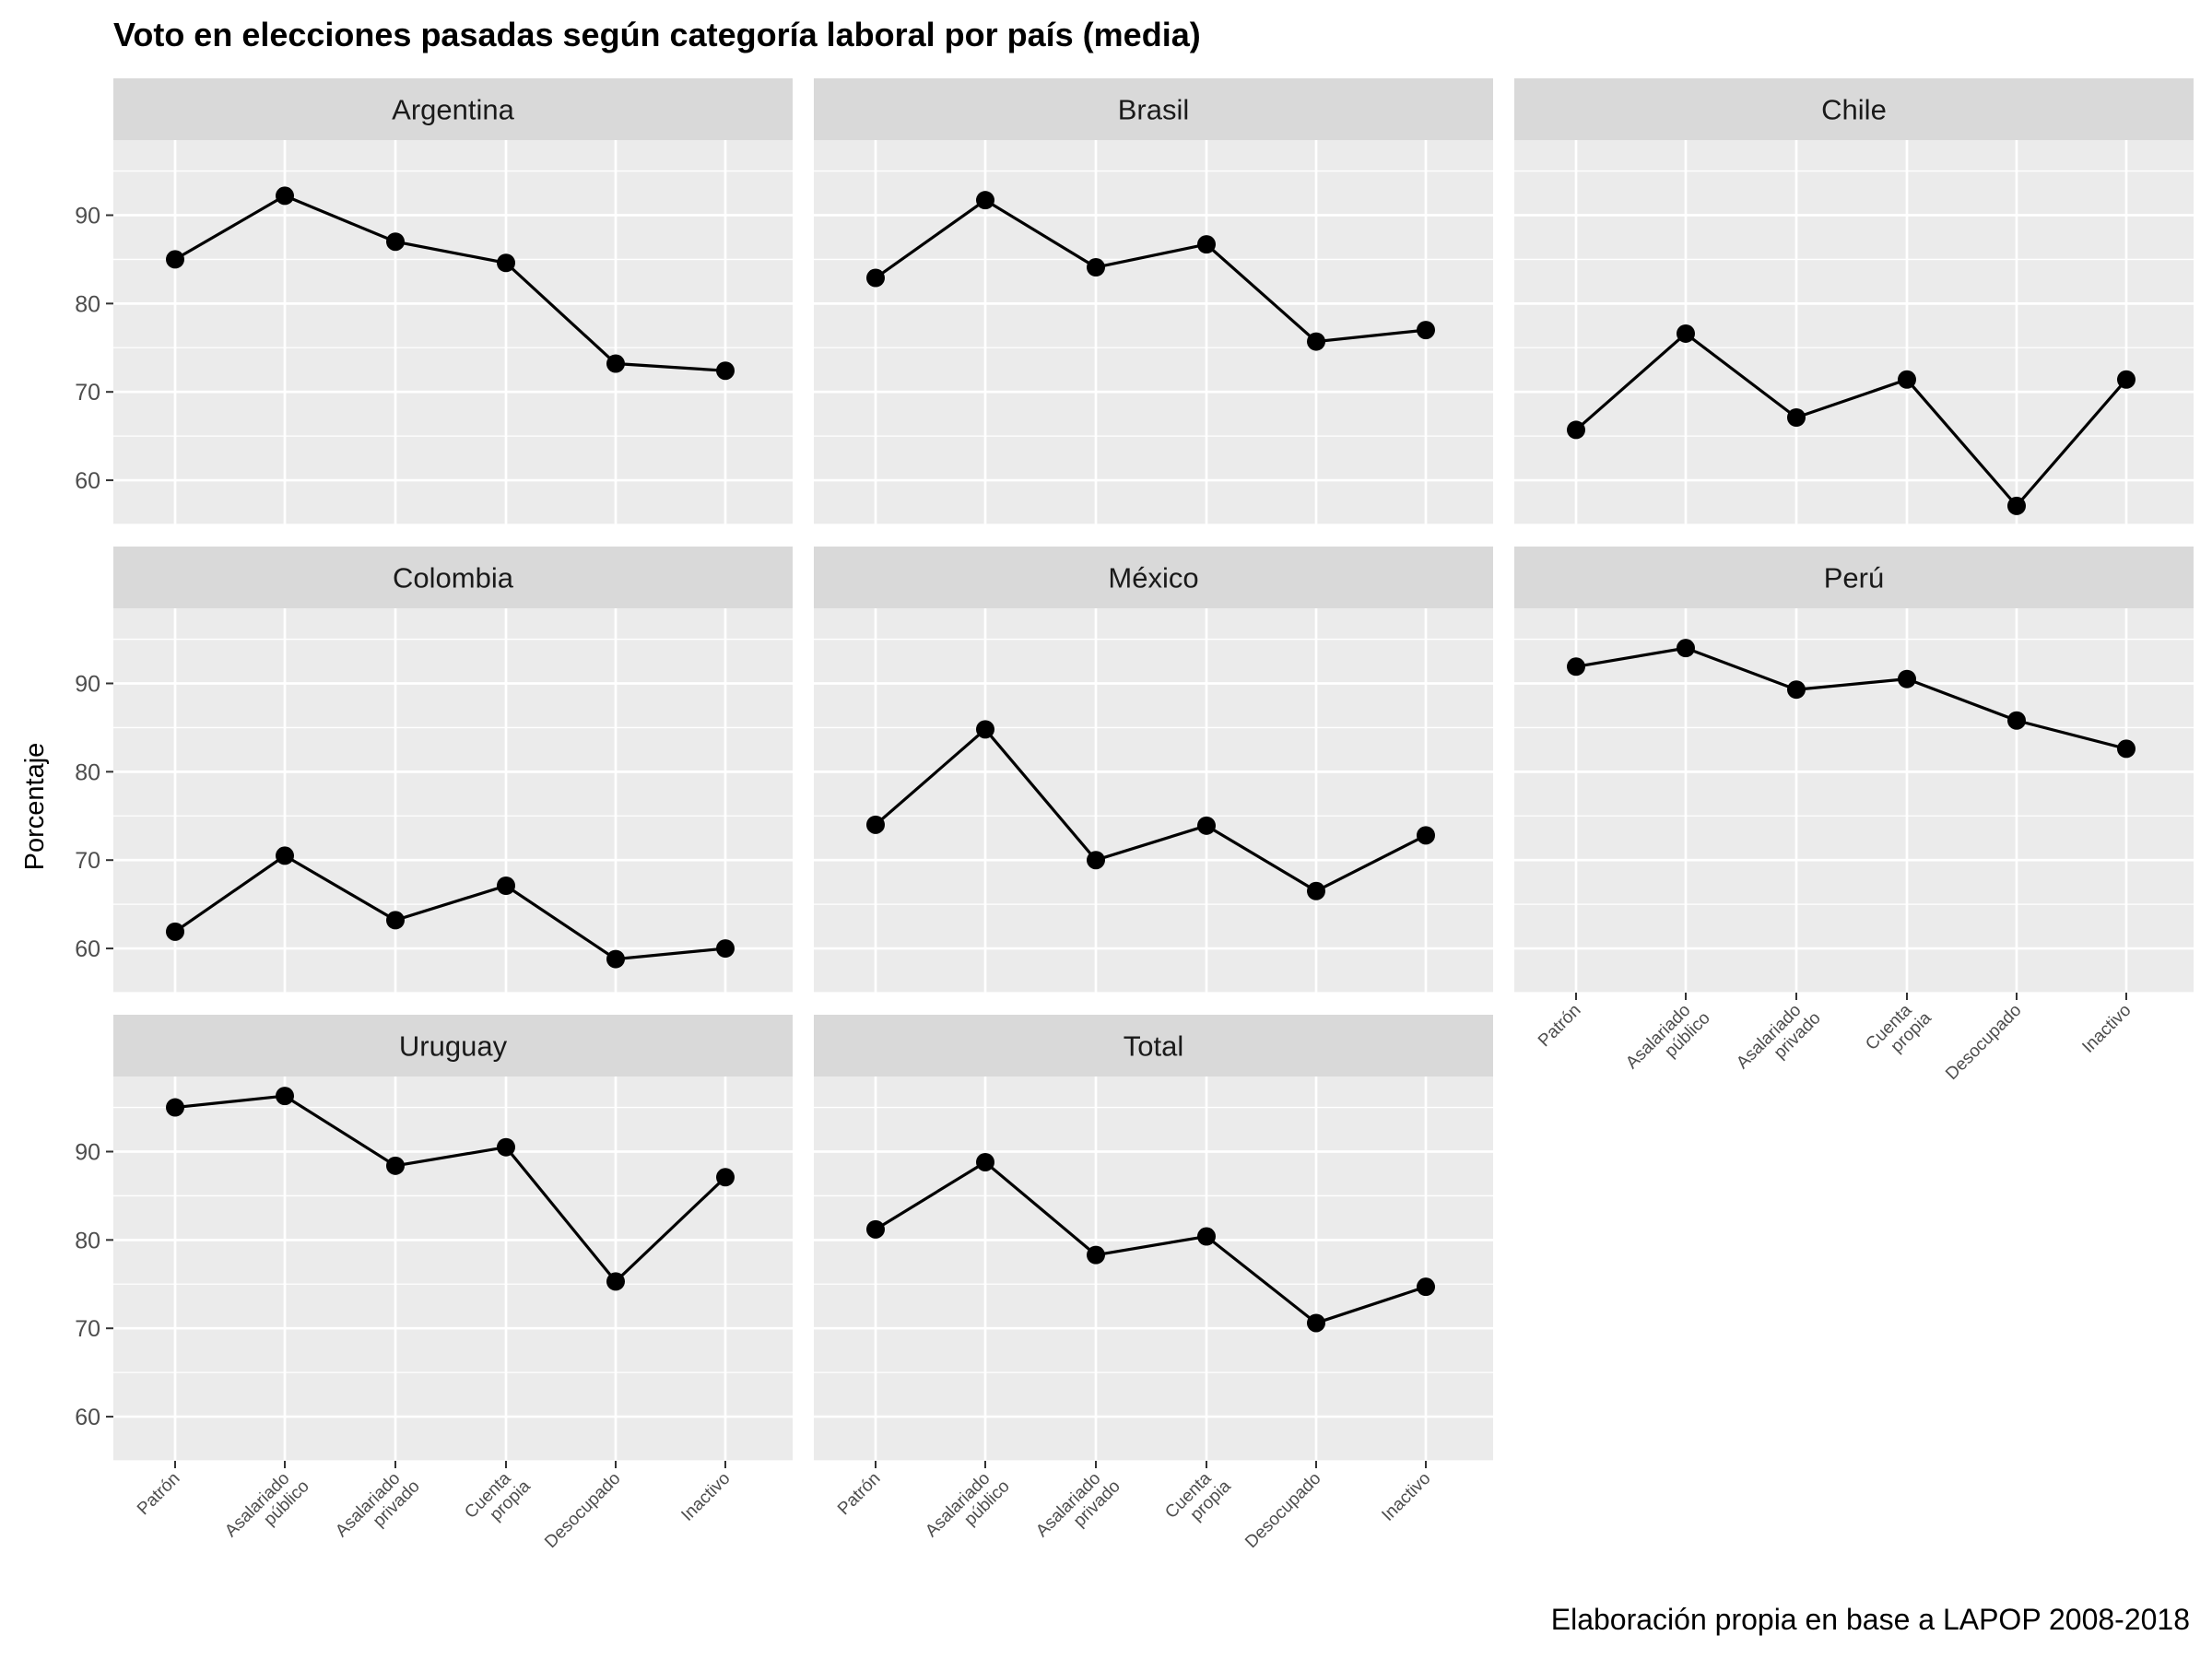  I want to click on panel-strip-label: Perú, so click(1854, 578).